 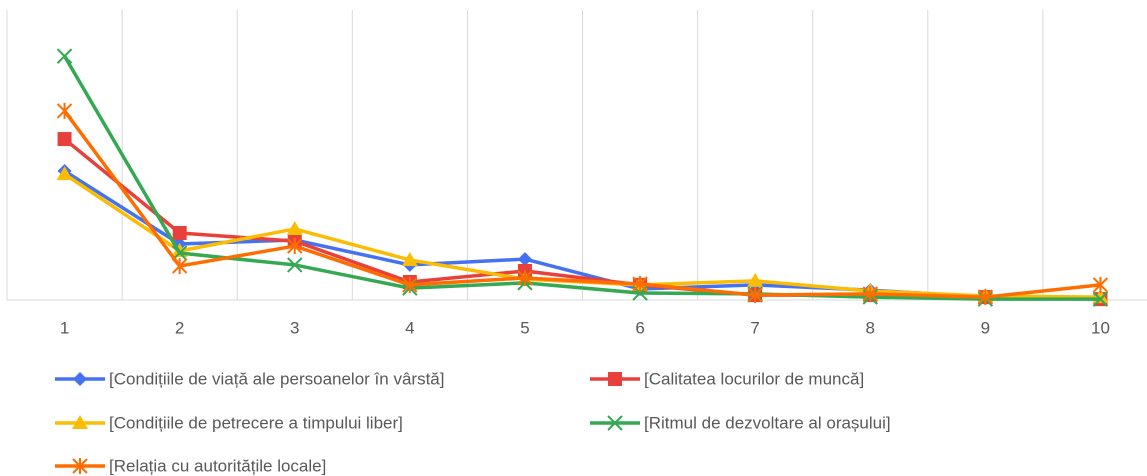 What do you see at coordinates (754, 378) in the screenshot?
I see `legend-label: [Calitatea locurilor de muncă]` at bounding box center [754, 378].